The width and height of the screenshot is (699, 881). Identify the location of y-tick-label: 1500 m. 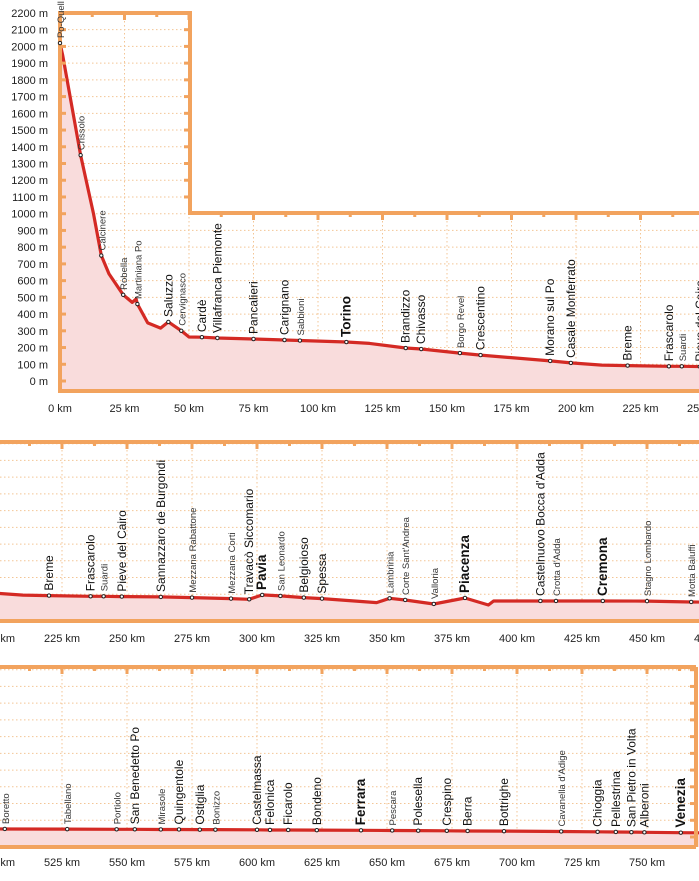
(29, 131).